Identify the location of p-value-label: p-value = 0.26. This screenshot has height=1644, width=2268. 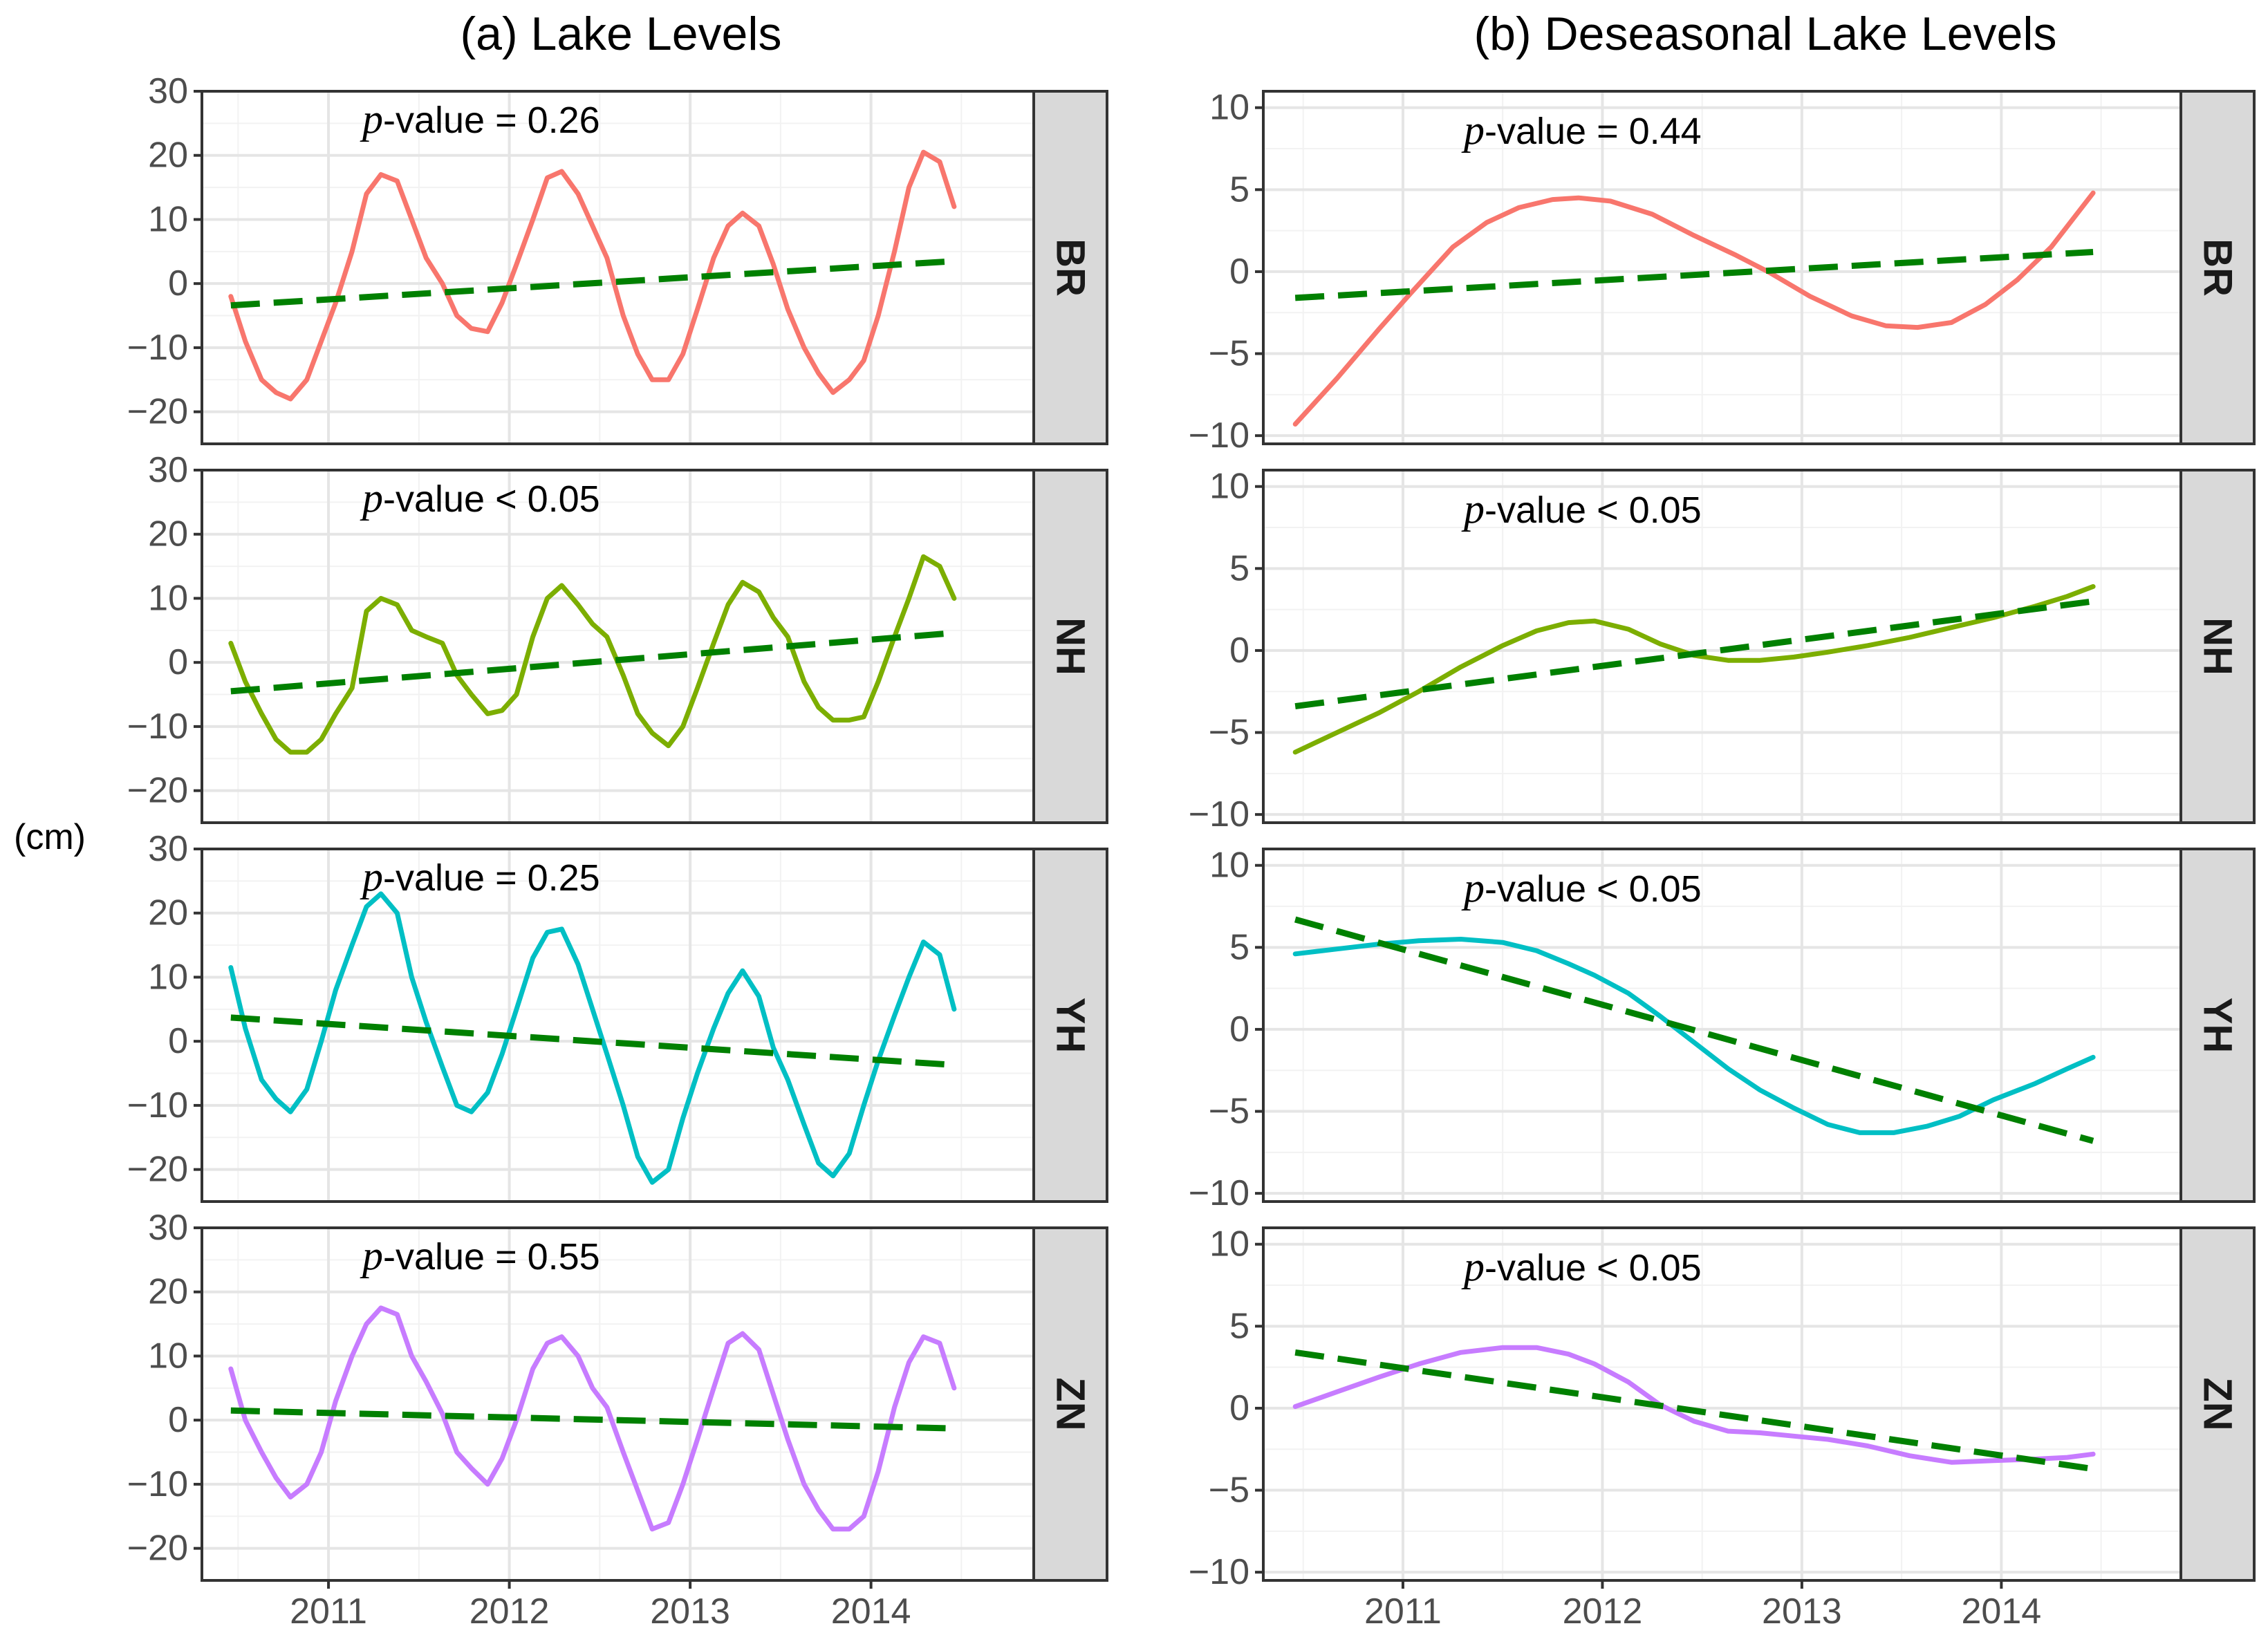
(480, 119).